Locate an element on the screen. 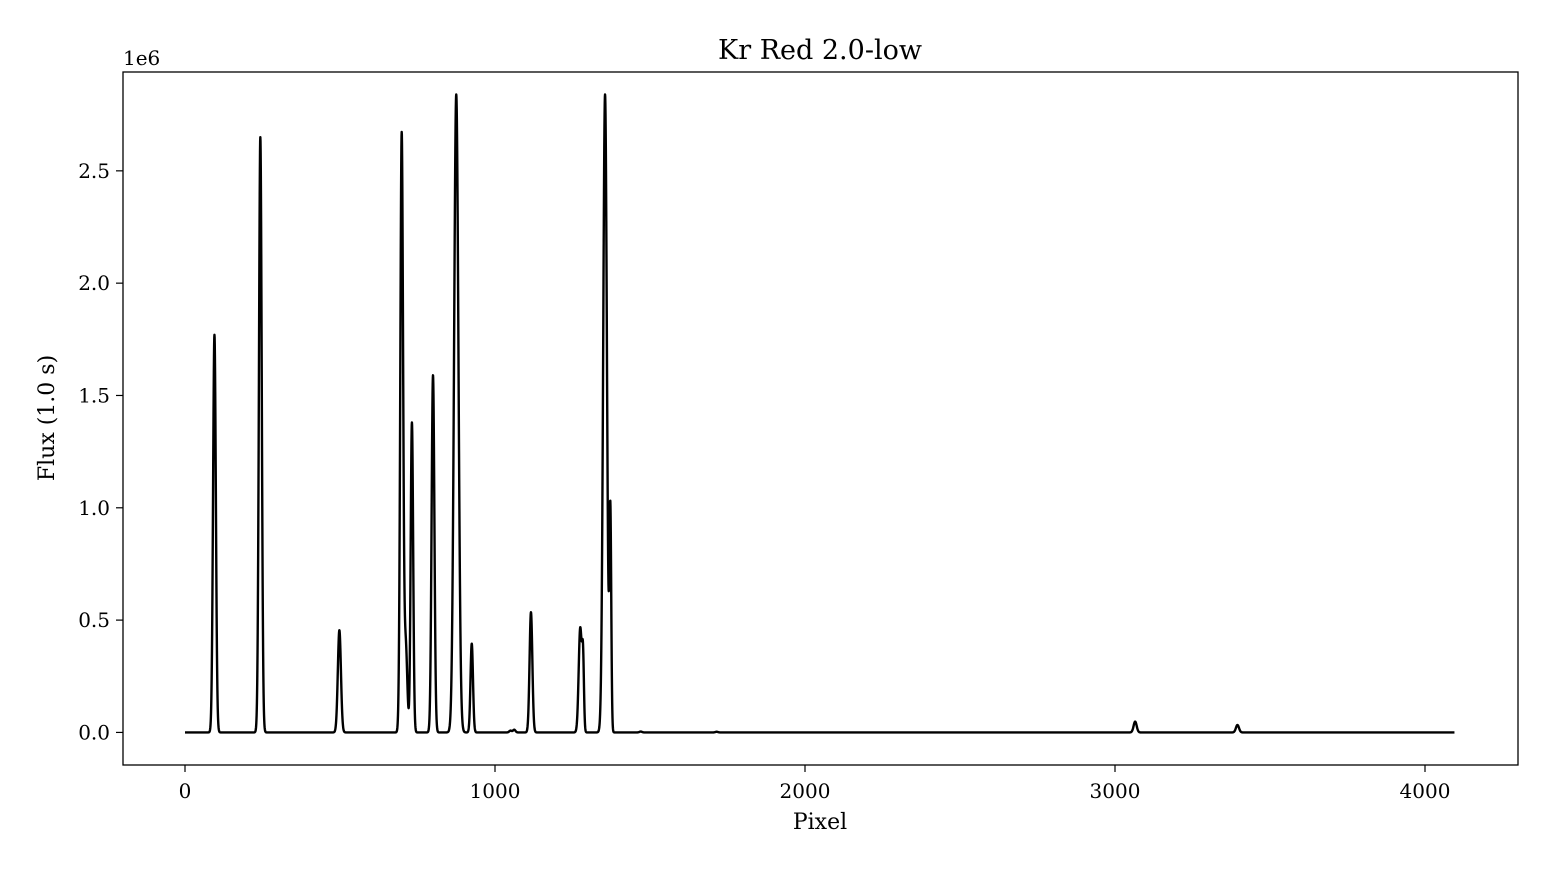 This screenshot has width=1555, height=871. x-tick-label: 0 is located at coordinates (185, 791).